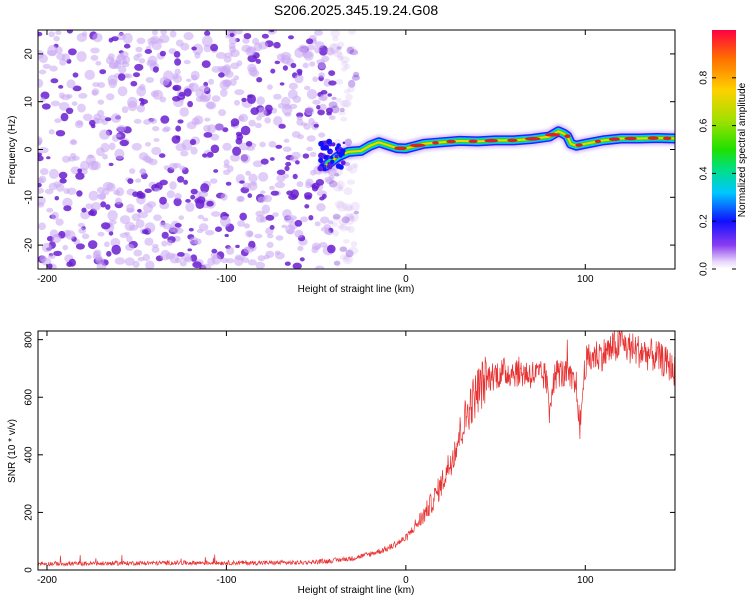 The width and height of the screenshot is (750, 605). What do you see at coordinates (29, 54) in the screenshot?
I see `spectrogram-y-tick-label: 20` at bounding box center [29, 54].